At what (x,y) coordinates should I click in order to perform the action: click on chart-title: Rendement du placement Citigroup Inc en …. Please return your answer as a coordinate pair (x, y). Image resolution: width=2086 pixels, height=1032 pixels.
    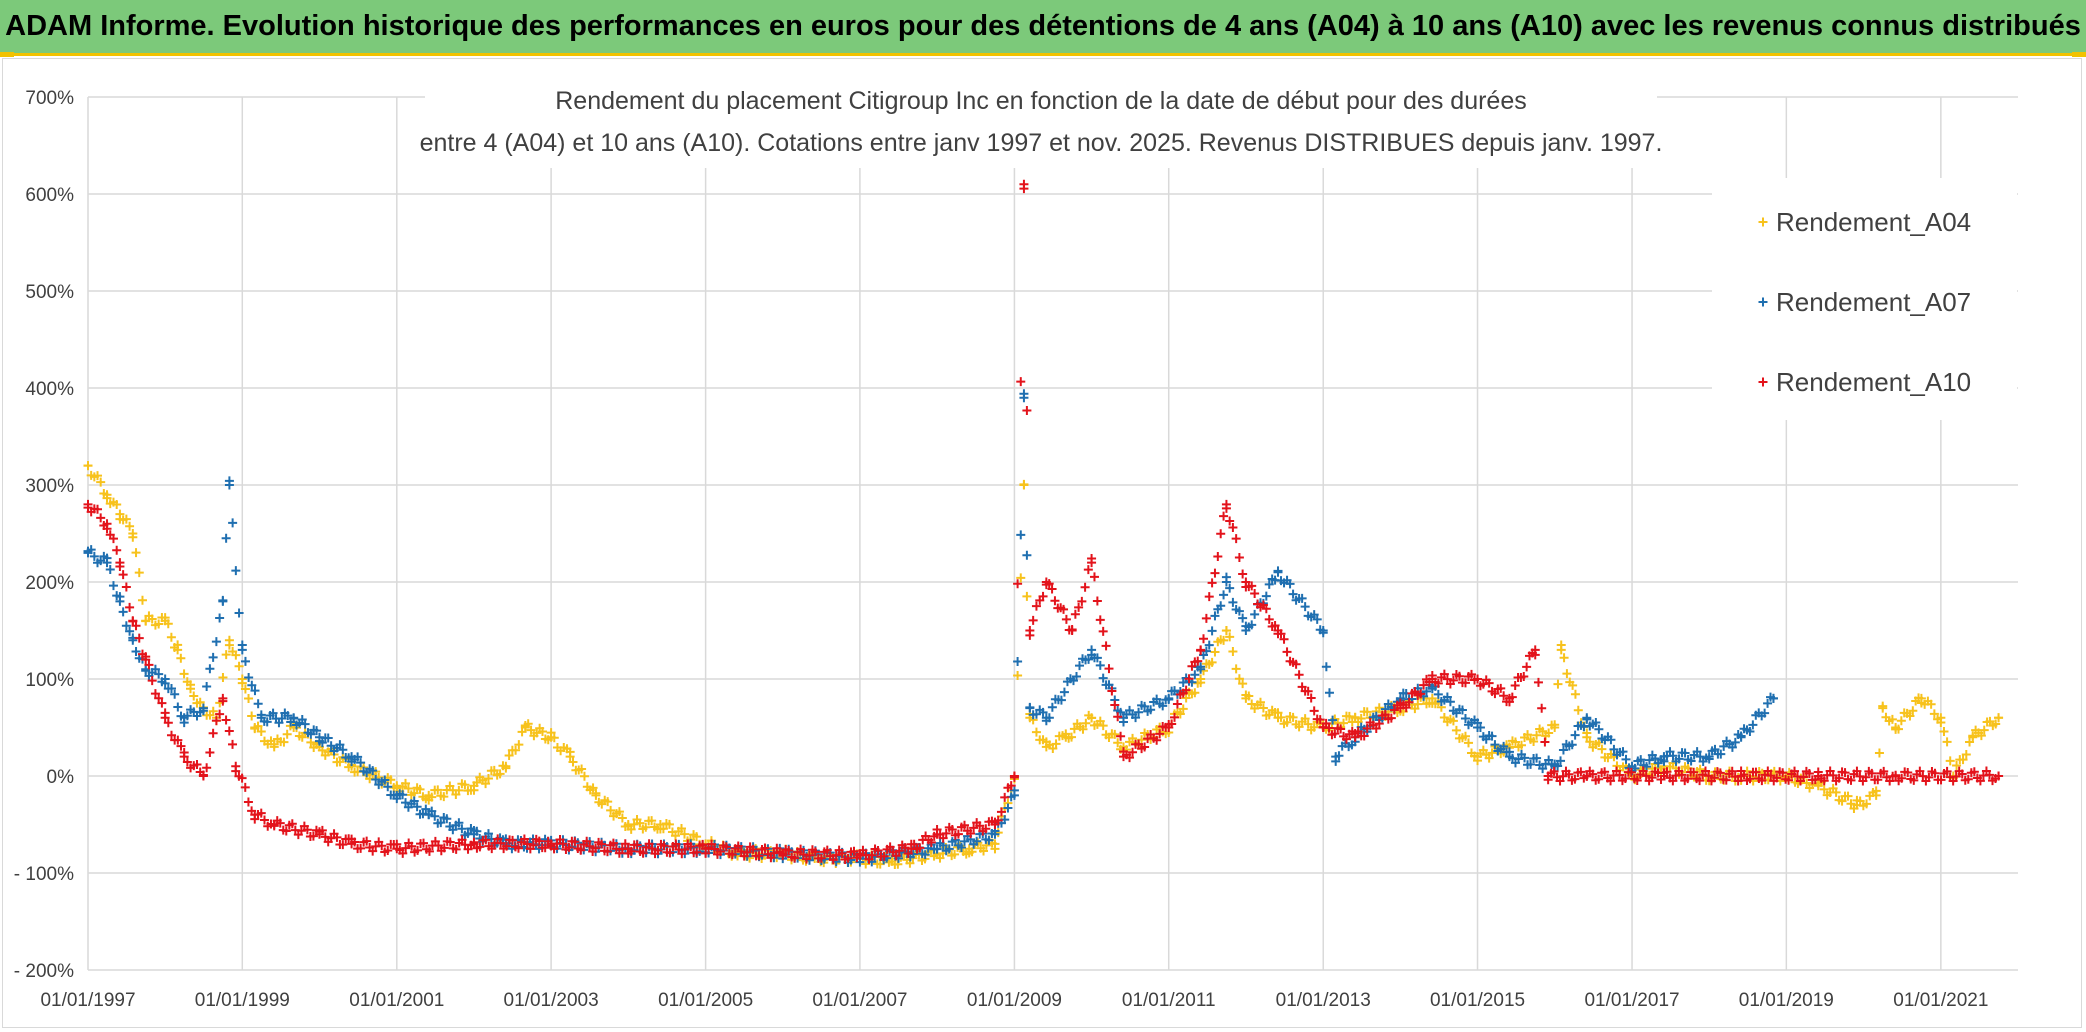
    Looking at the image, I should click on (1041, 123).